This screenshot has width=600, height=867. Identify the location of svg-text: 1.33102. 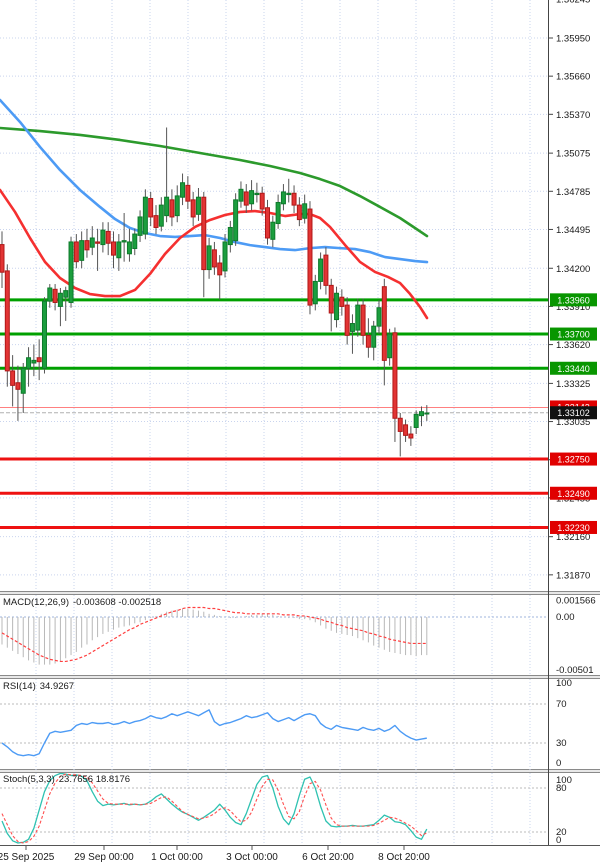
(573, 413).